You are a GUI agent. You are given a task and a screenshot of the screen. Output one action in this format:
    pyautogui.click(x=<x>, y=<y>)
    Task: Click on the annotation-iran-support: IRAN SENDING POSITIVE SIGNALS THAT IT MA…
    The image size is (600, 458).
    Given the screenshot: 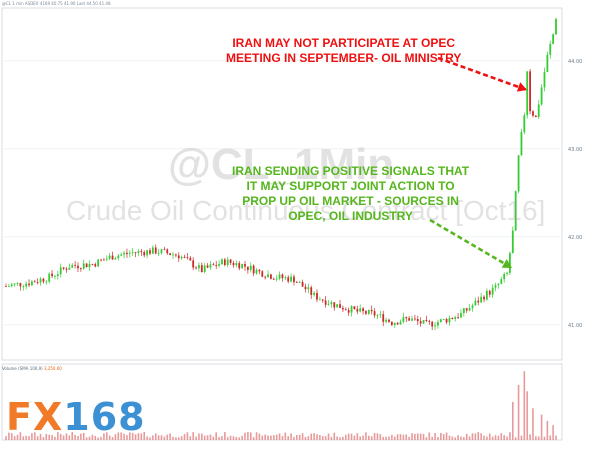 What is the action you would take?
    pyautogui.click(x=350, y=194)
    